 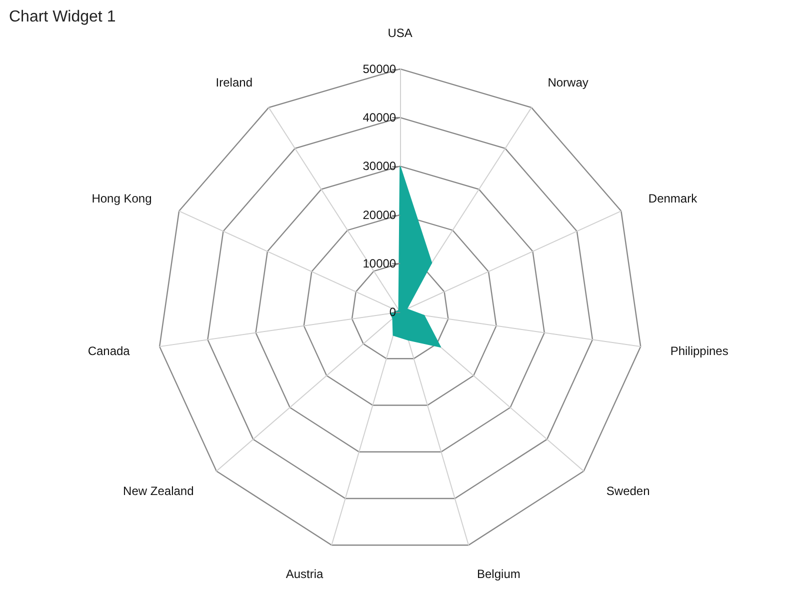 I want to click on spoke-label: Philippines, so click(x=699, y=351).